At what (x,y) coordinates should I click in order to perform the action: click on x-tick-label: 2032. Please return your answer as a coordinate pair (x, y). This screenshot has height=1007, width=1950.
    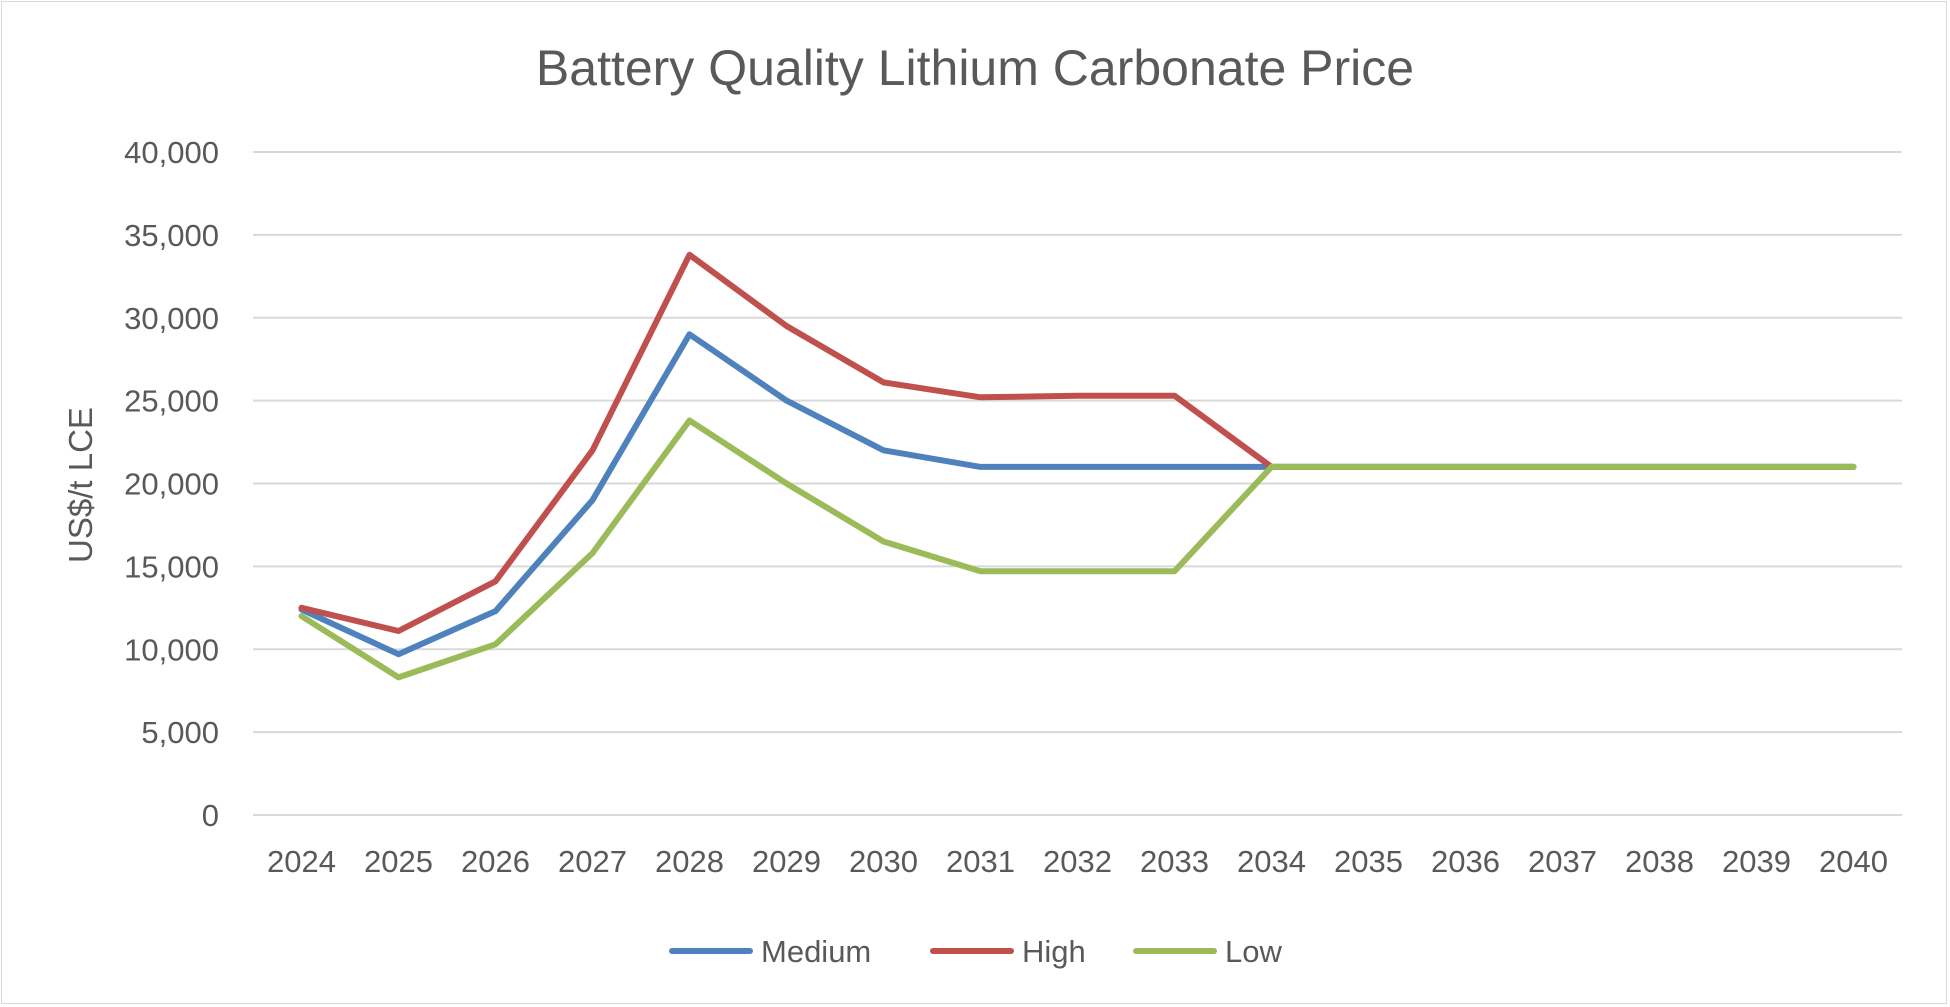
    Looking at the image, I should click on (1077, 861).